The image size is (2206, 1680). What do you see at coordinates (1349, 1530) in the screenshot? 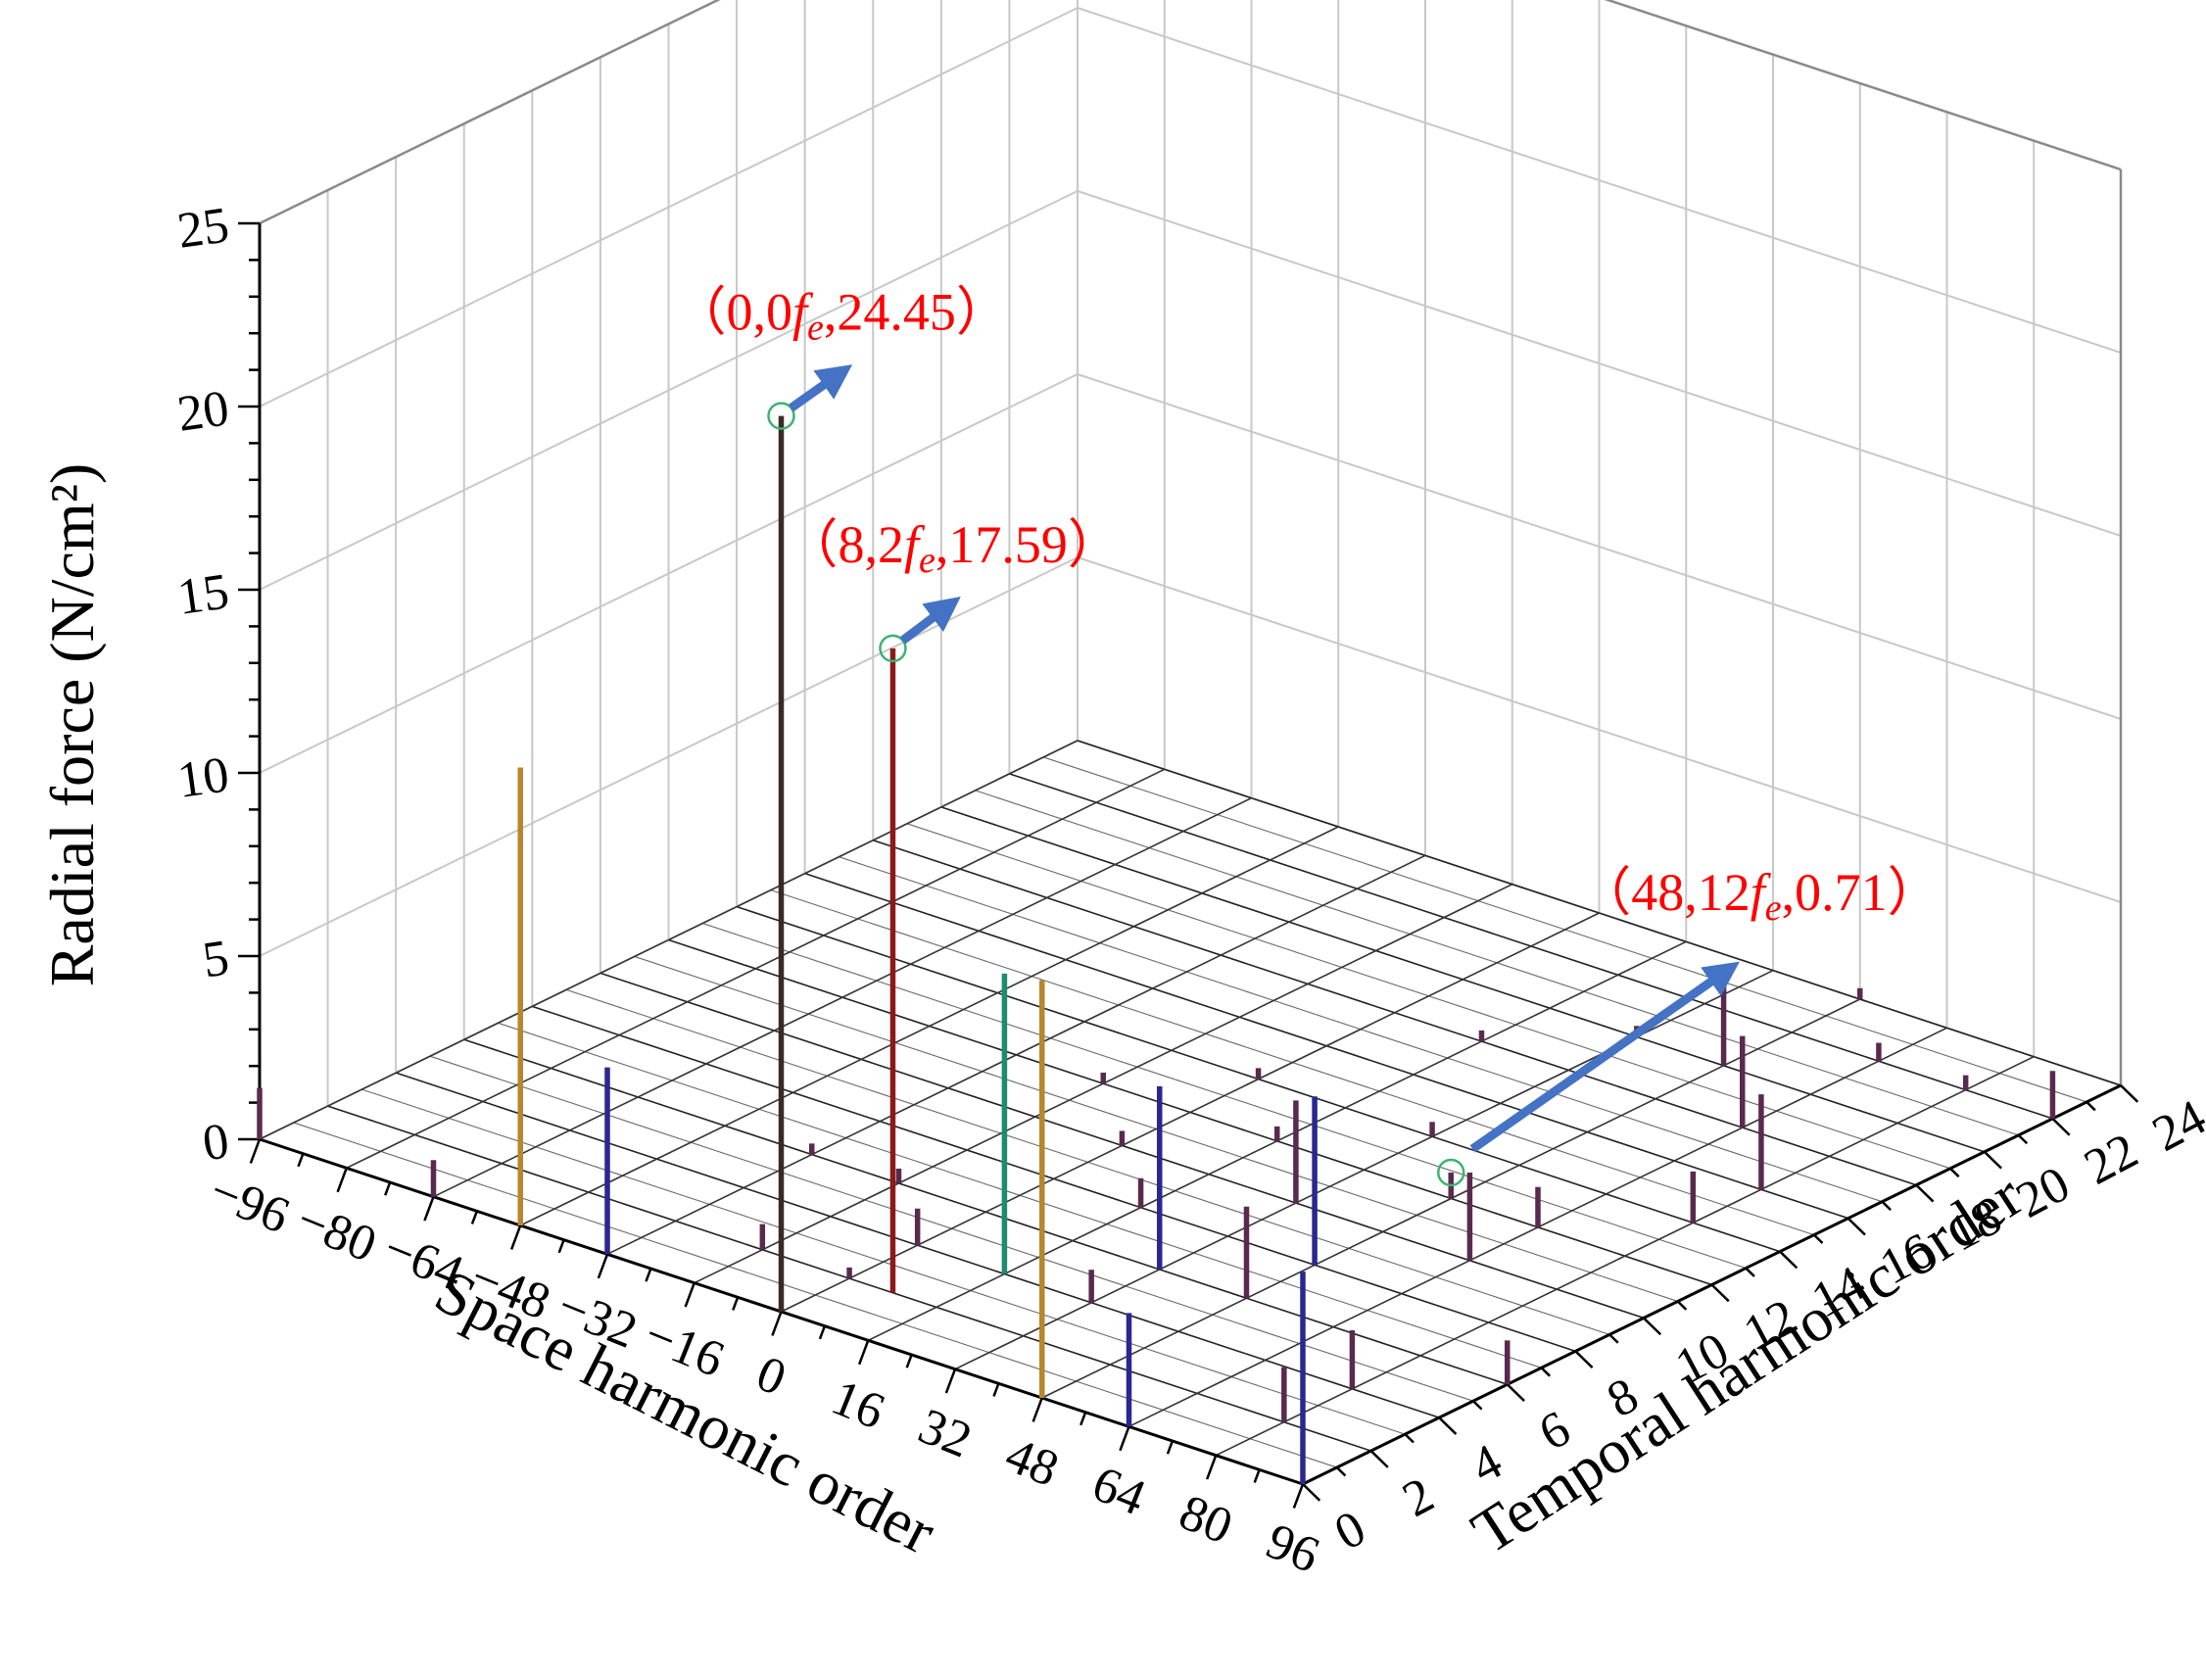
I see `y-tick-label: 0` at bounding box center [1349, 1530].